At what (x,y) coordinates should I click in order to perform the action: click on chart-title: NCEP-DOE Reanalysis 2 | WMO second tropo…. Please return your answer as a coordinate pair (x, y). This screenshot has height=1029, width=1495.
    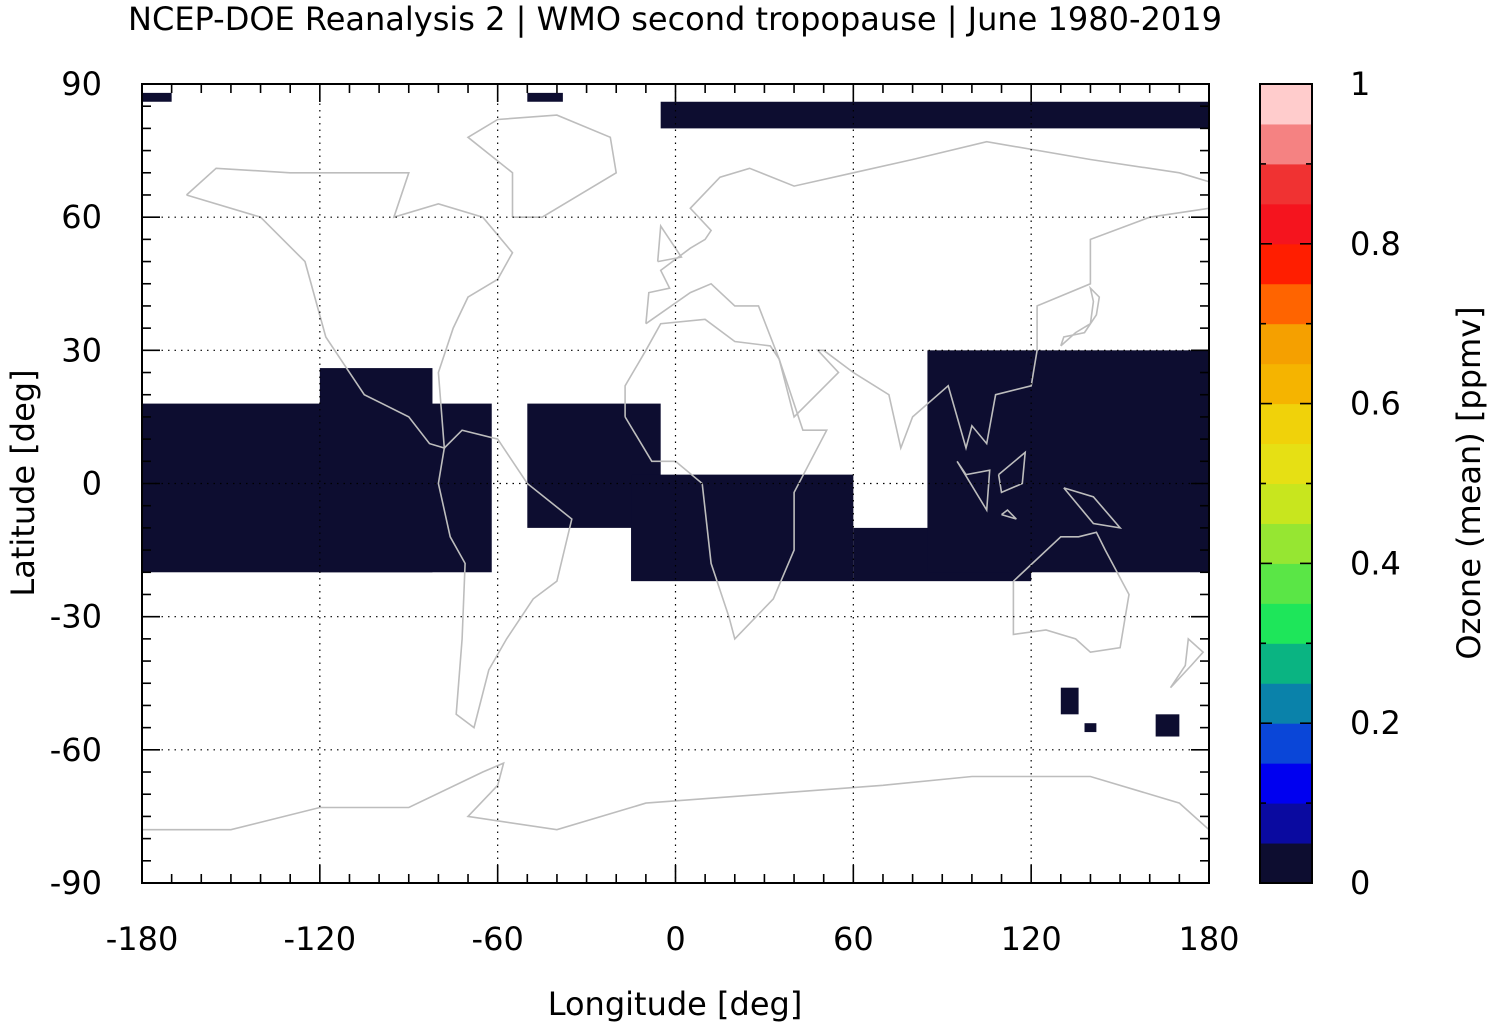
    Looking at the image, I should click on (675, 19).